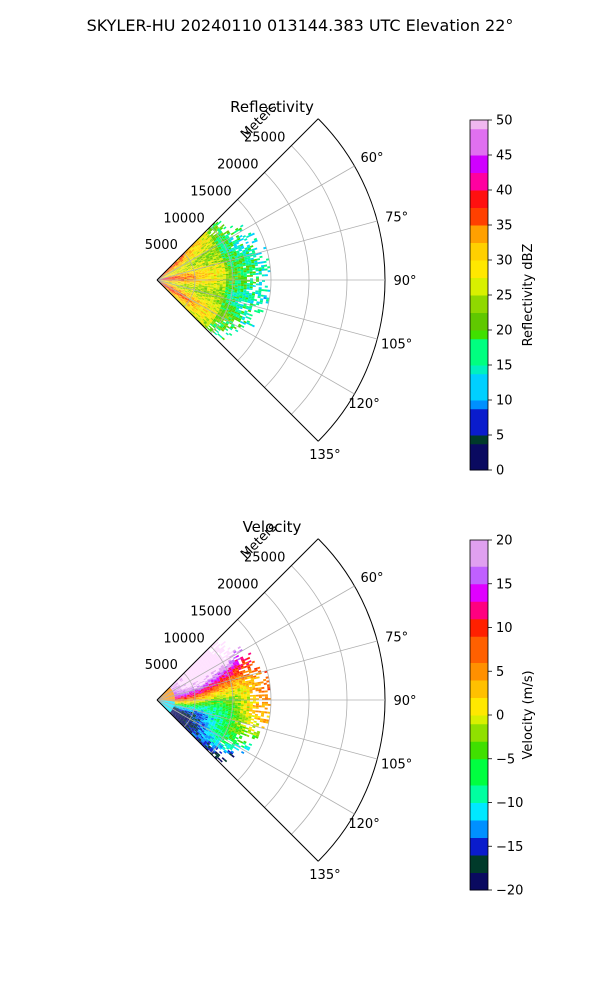  What do you see at coordinates (396, 217) in the screenshot?
I see `azimuth-tick-label: 75°` at bounding box center [396, 217].